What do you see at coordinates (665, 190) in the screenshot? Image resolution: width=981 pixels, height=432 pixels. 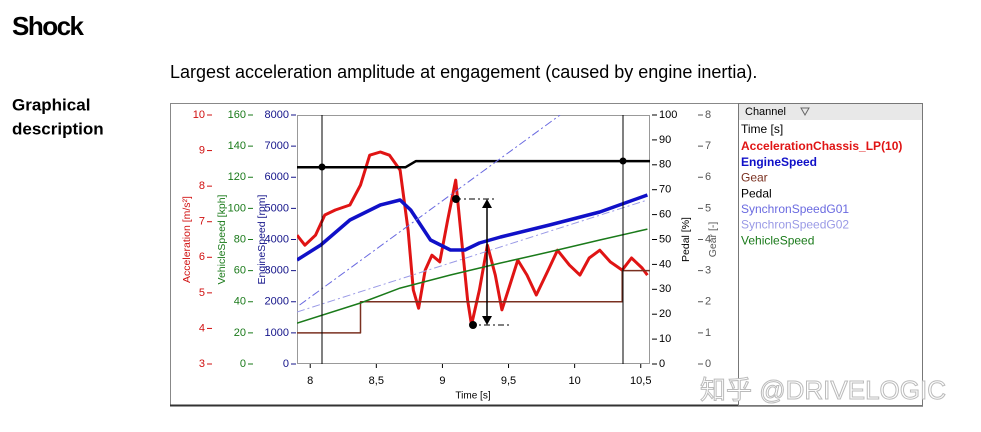 I see `y-tick-label: 70` at bounding box center [665, 190].